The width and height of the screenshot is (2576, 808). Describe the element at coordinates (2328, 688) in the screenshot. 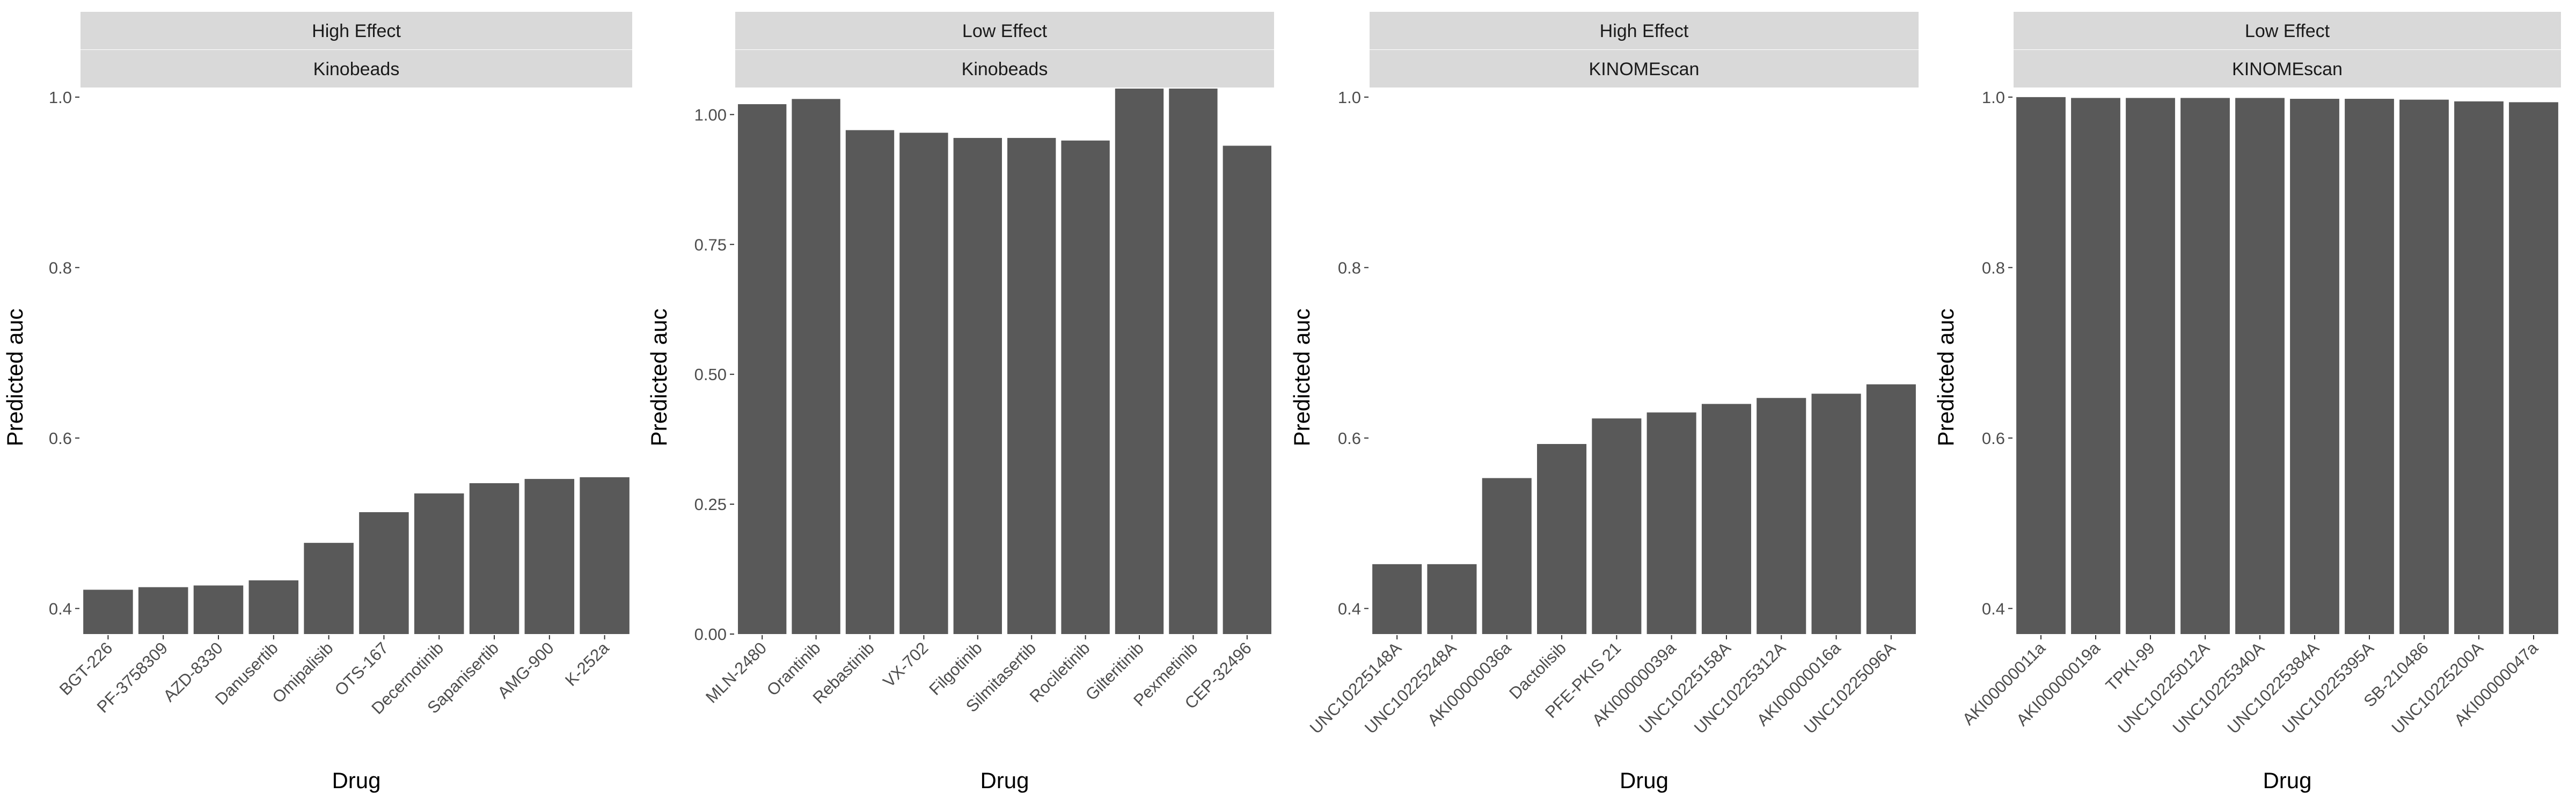

I see `x-tick-label: UNC10225395A` at that location.